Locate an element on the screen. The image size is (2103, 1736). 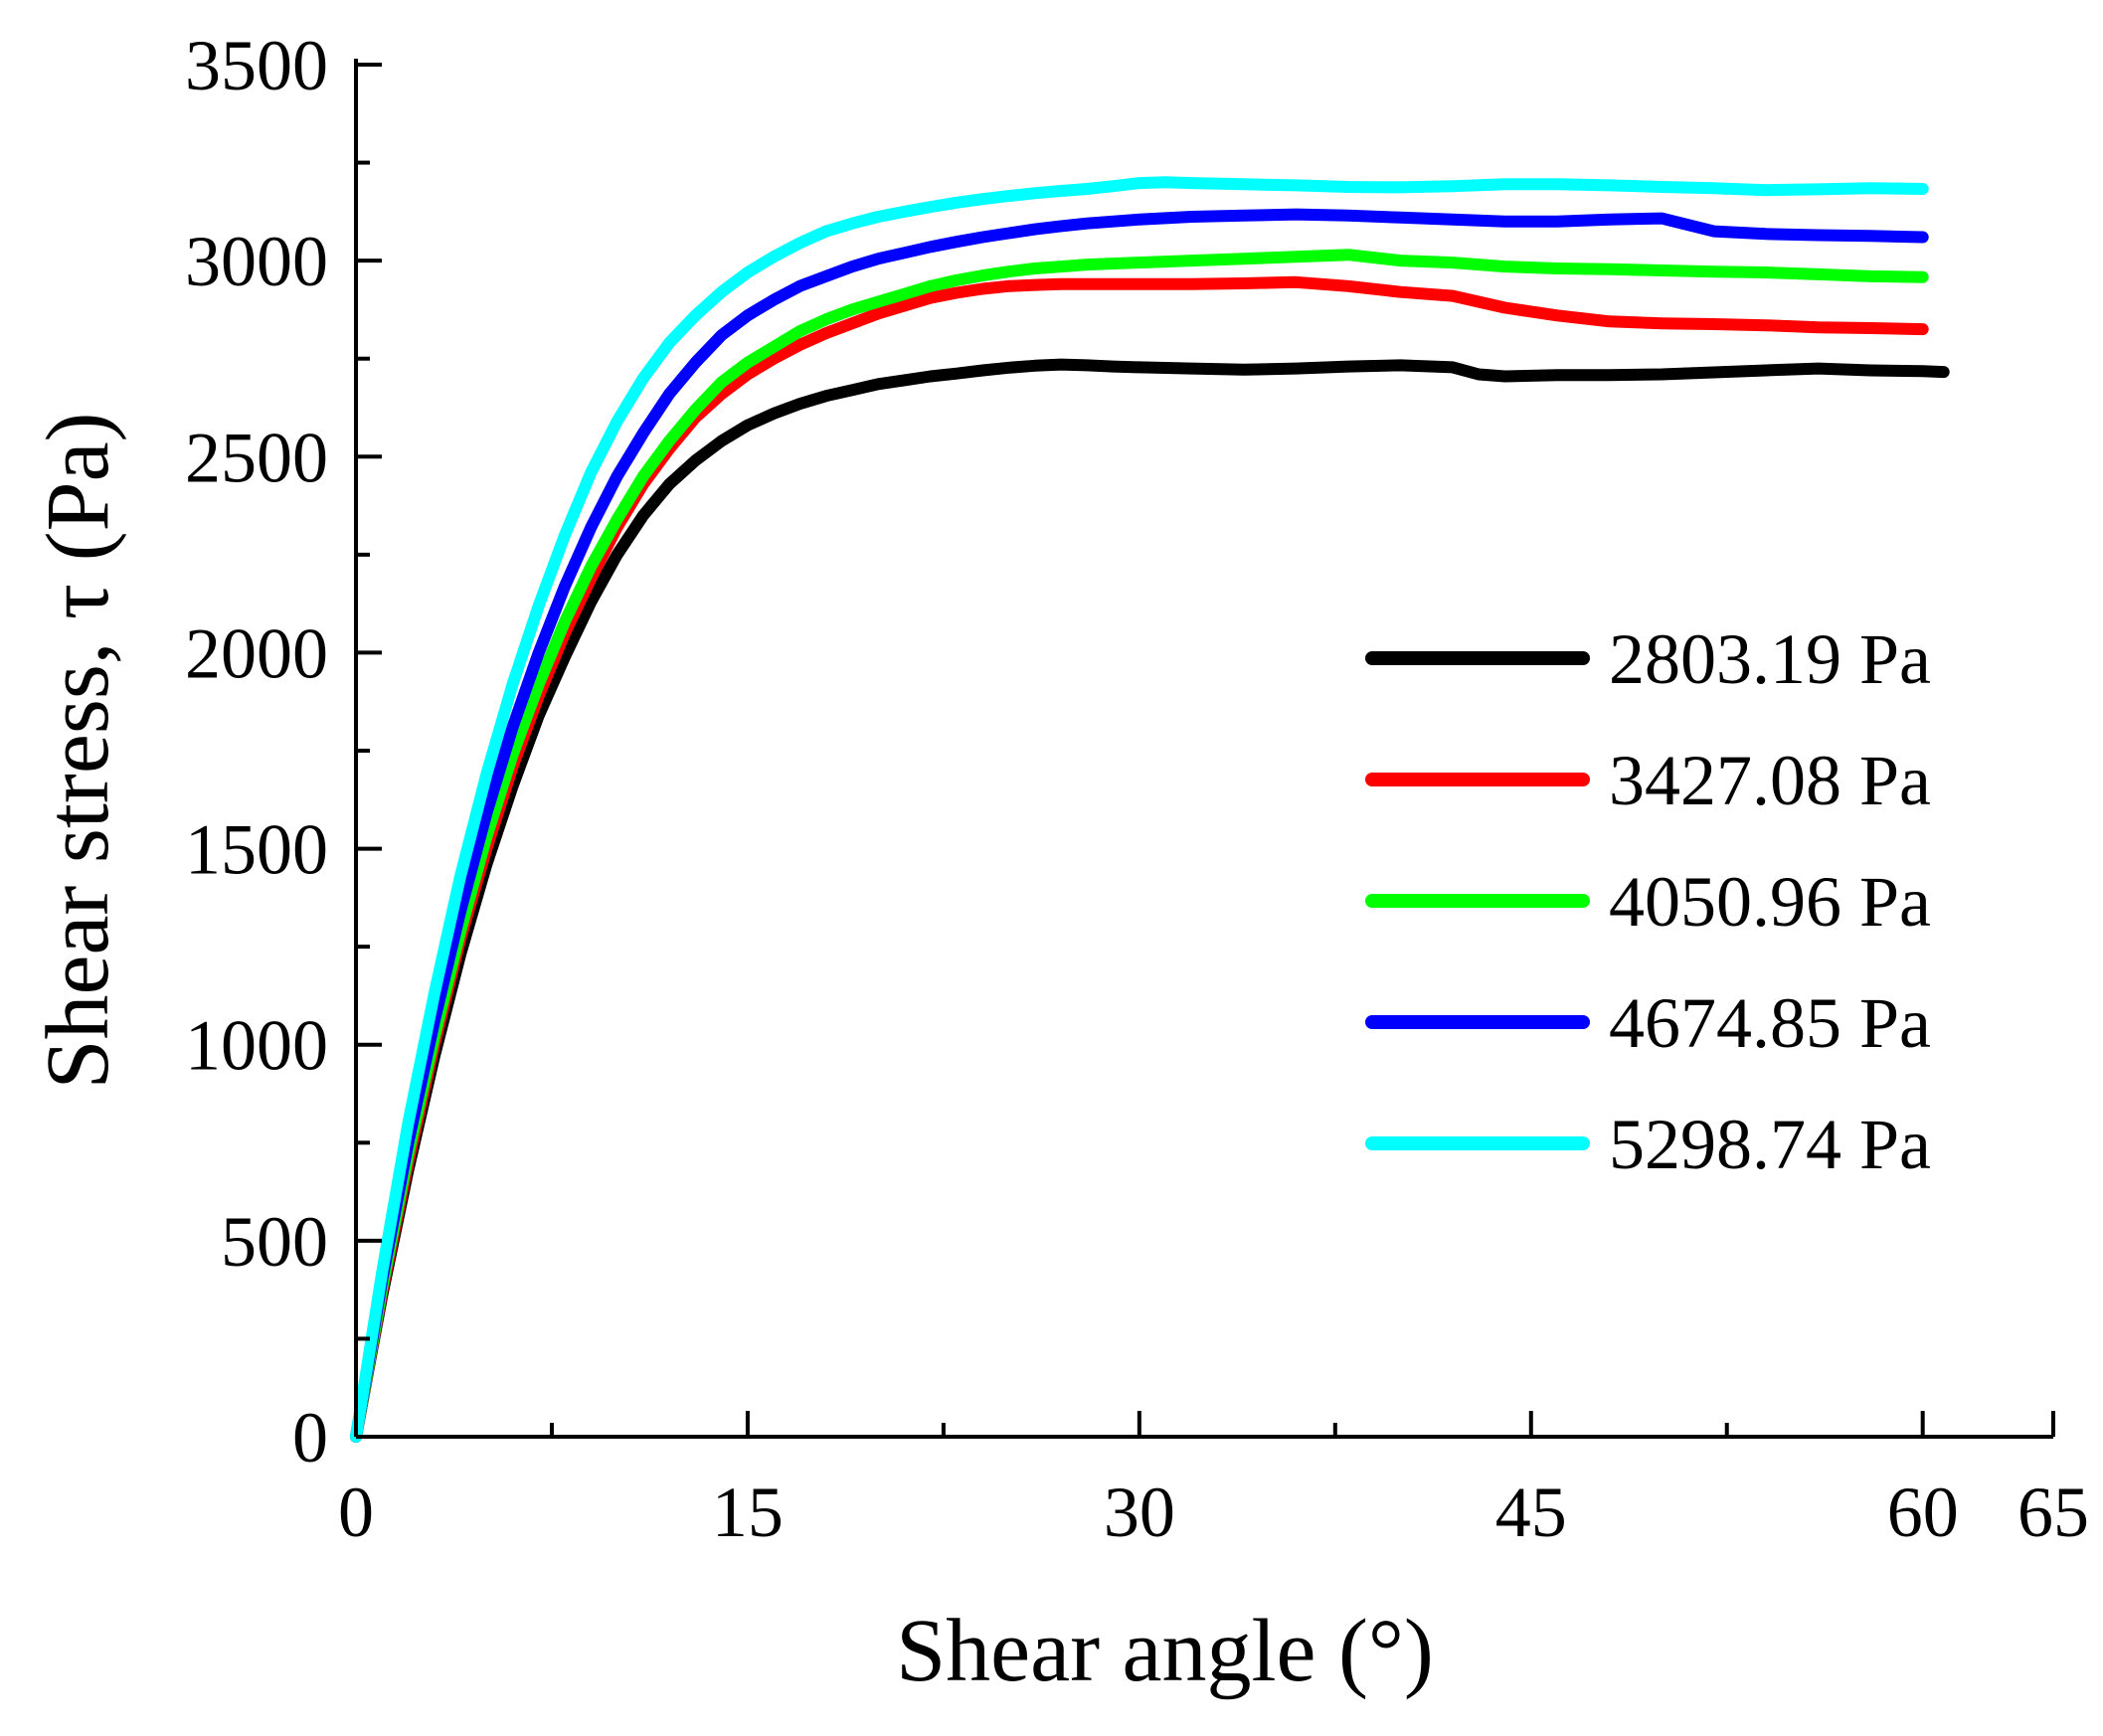
x-axis-title: Shear angle (°) is located at coordinates (1165, 1651).